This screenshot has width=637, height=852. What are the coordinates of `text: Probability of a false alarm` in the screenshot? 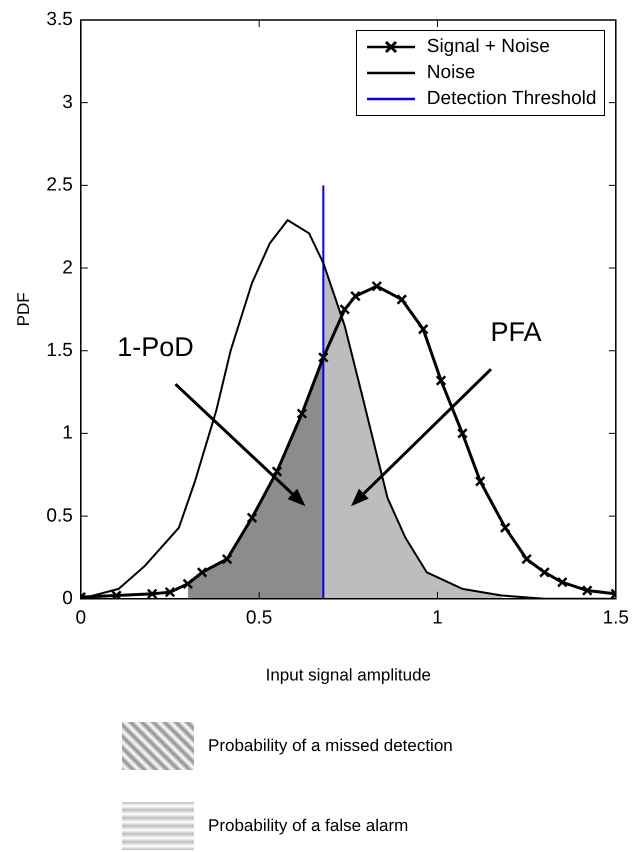 It's located at (308, 826).